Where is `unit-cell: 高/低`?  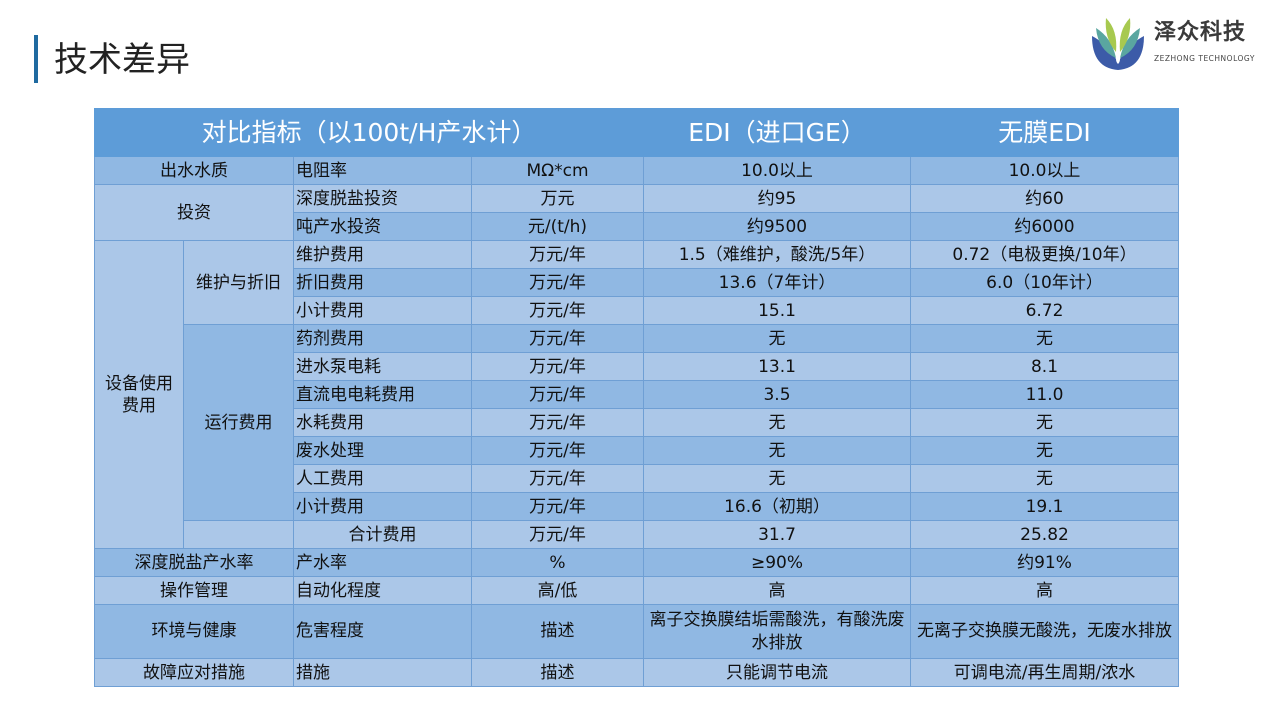 unit-cell: 高/低 is located at coordinates (557, 590).